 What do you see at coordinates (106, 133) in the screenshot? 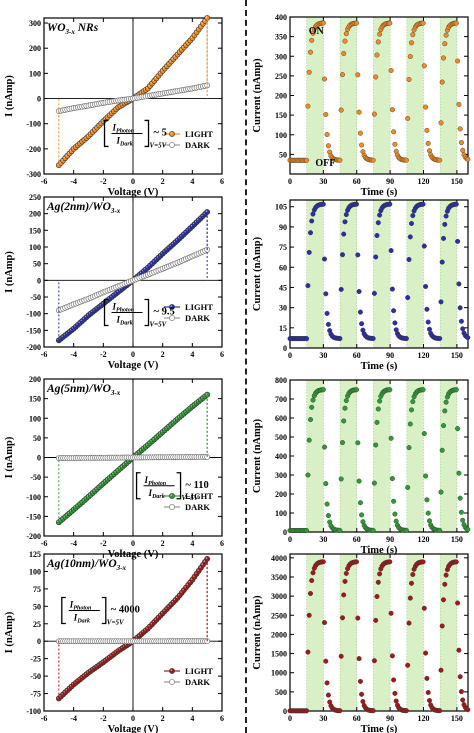
I see `iv-1-ratio-bracket-left` at bounding box center [106, 133].